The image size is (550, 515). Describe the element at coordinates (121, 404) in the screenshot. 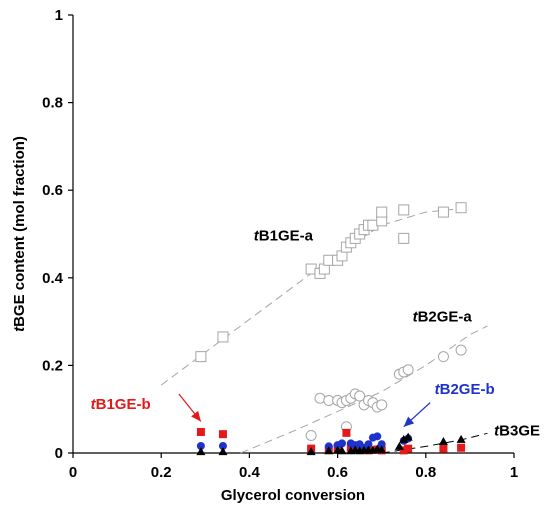

I see `label-tB1GE-b: tB1GE-b` at that location.